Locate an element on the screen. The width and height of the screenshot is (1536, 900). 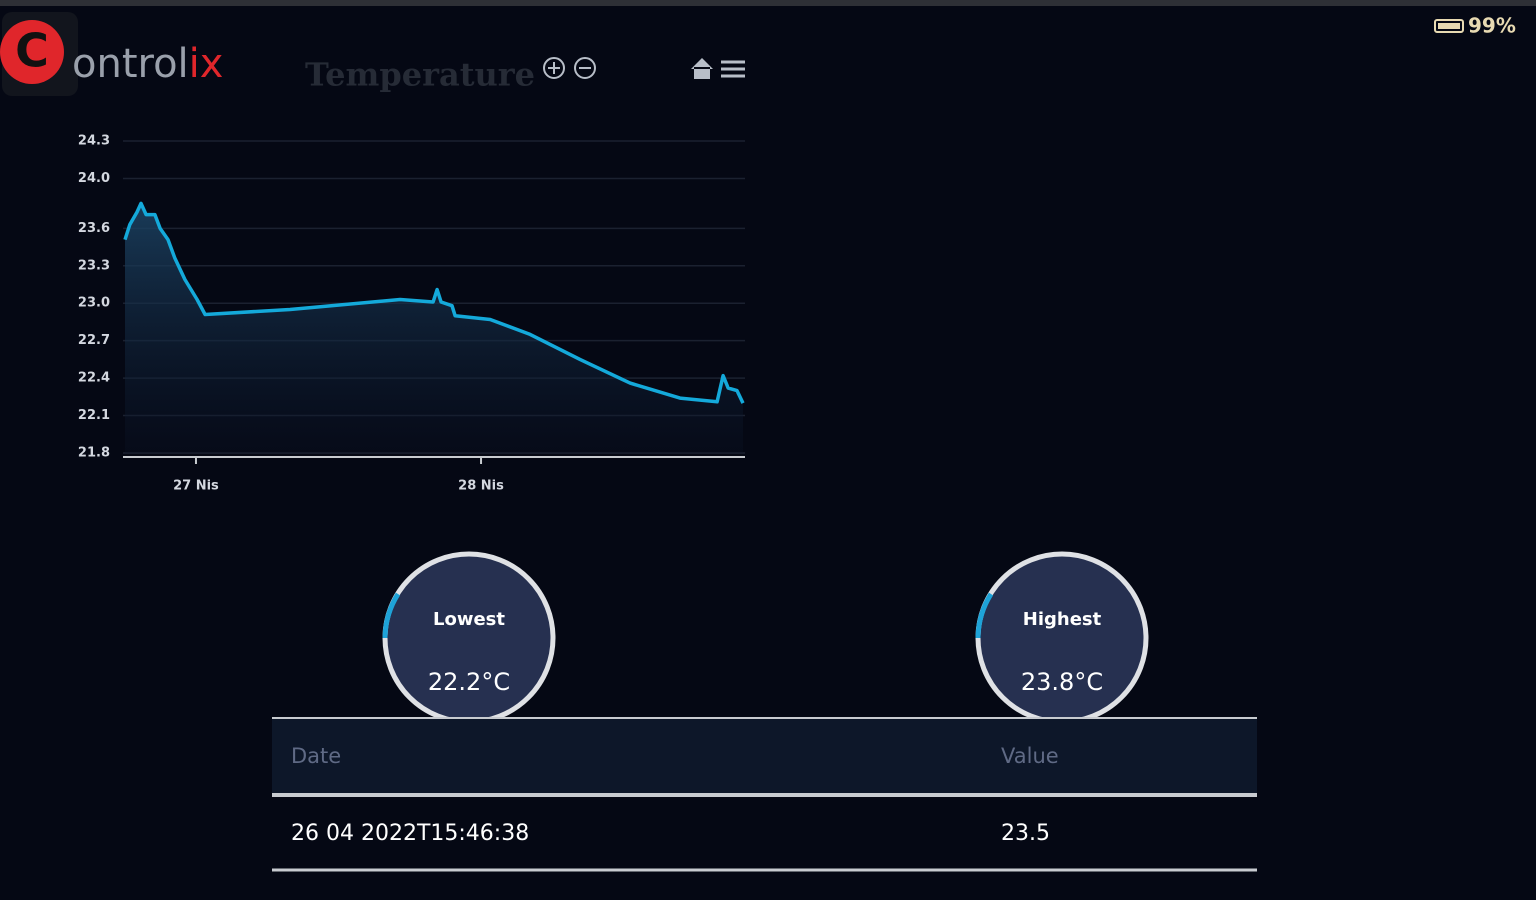
y-tick-label: 22.4 is located at coordinates (94, 378).